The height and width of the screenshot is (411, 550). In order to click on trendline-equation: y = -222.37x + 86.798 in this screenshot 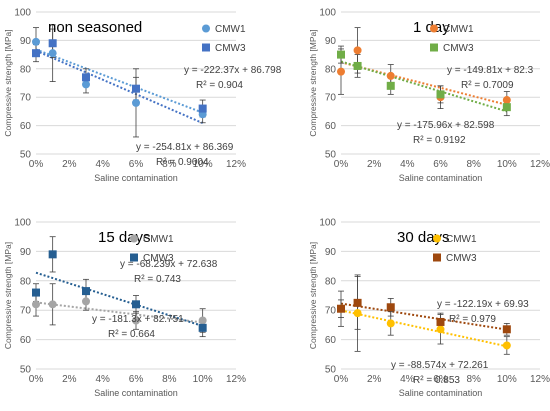, I will do `click(233, 70)`.